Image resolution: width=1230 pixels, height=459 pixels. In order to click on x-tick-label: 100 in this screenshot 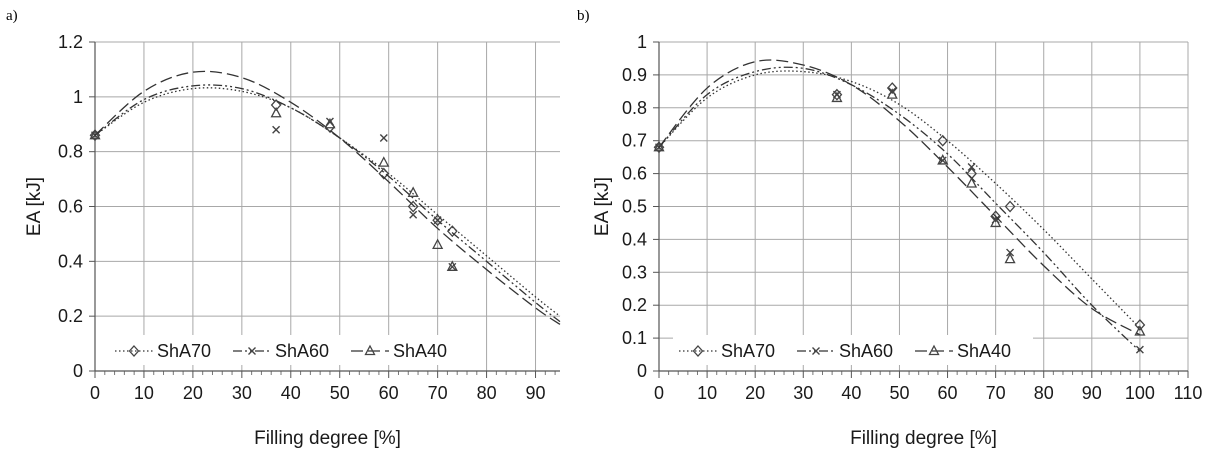, I will do `click(1140, 393)`.